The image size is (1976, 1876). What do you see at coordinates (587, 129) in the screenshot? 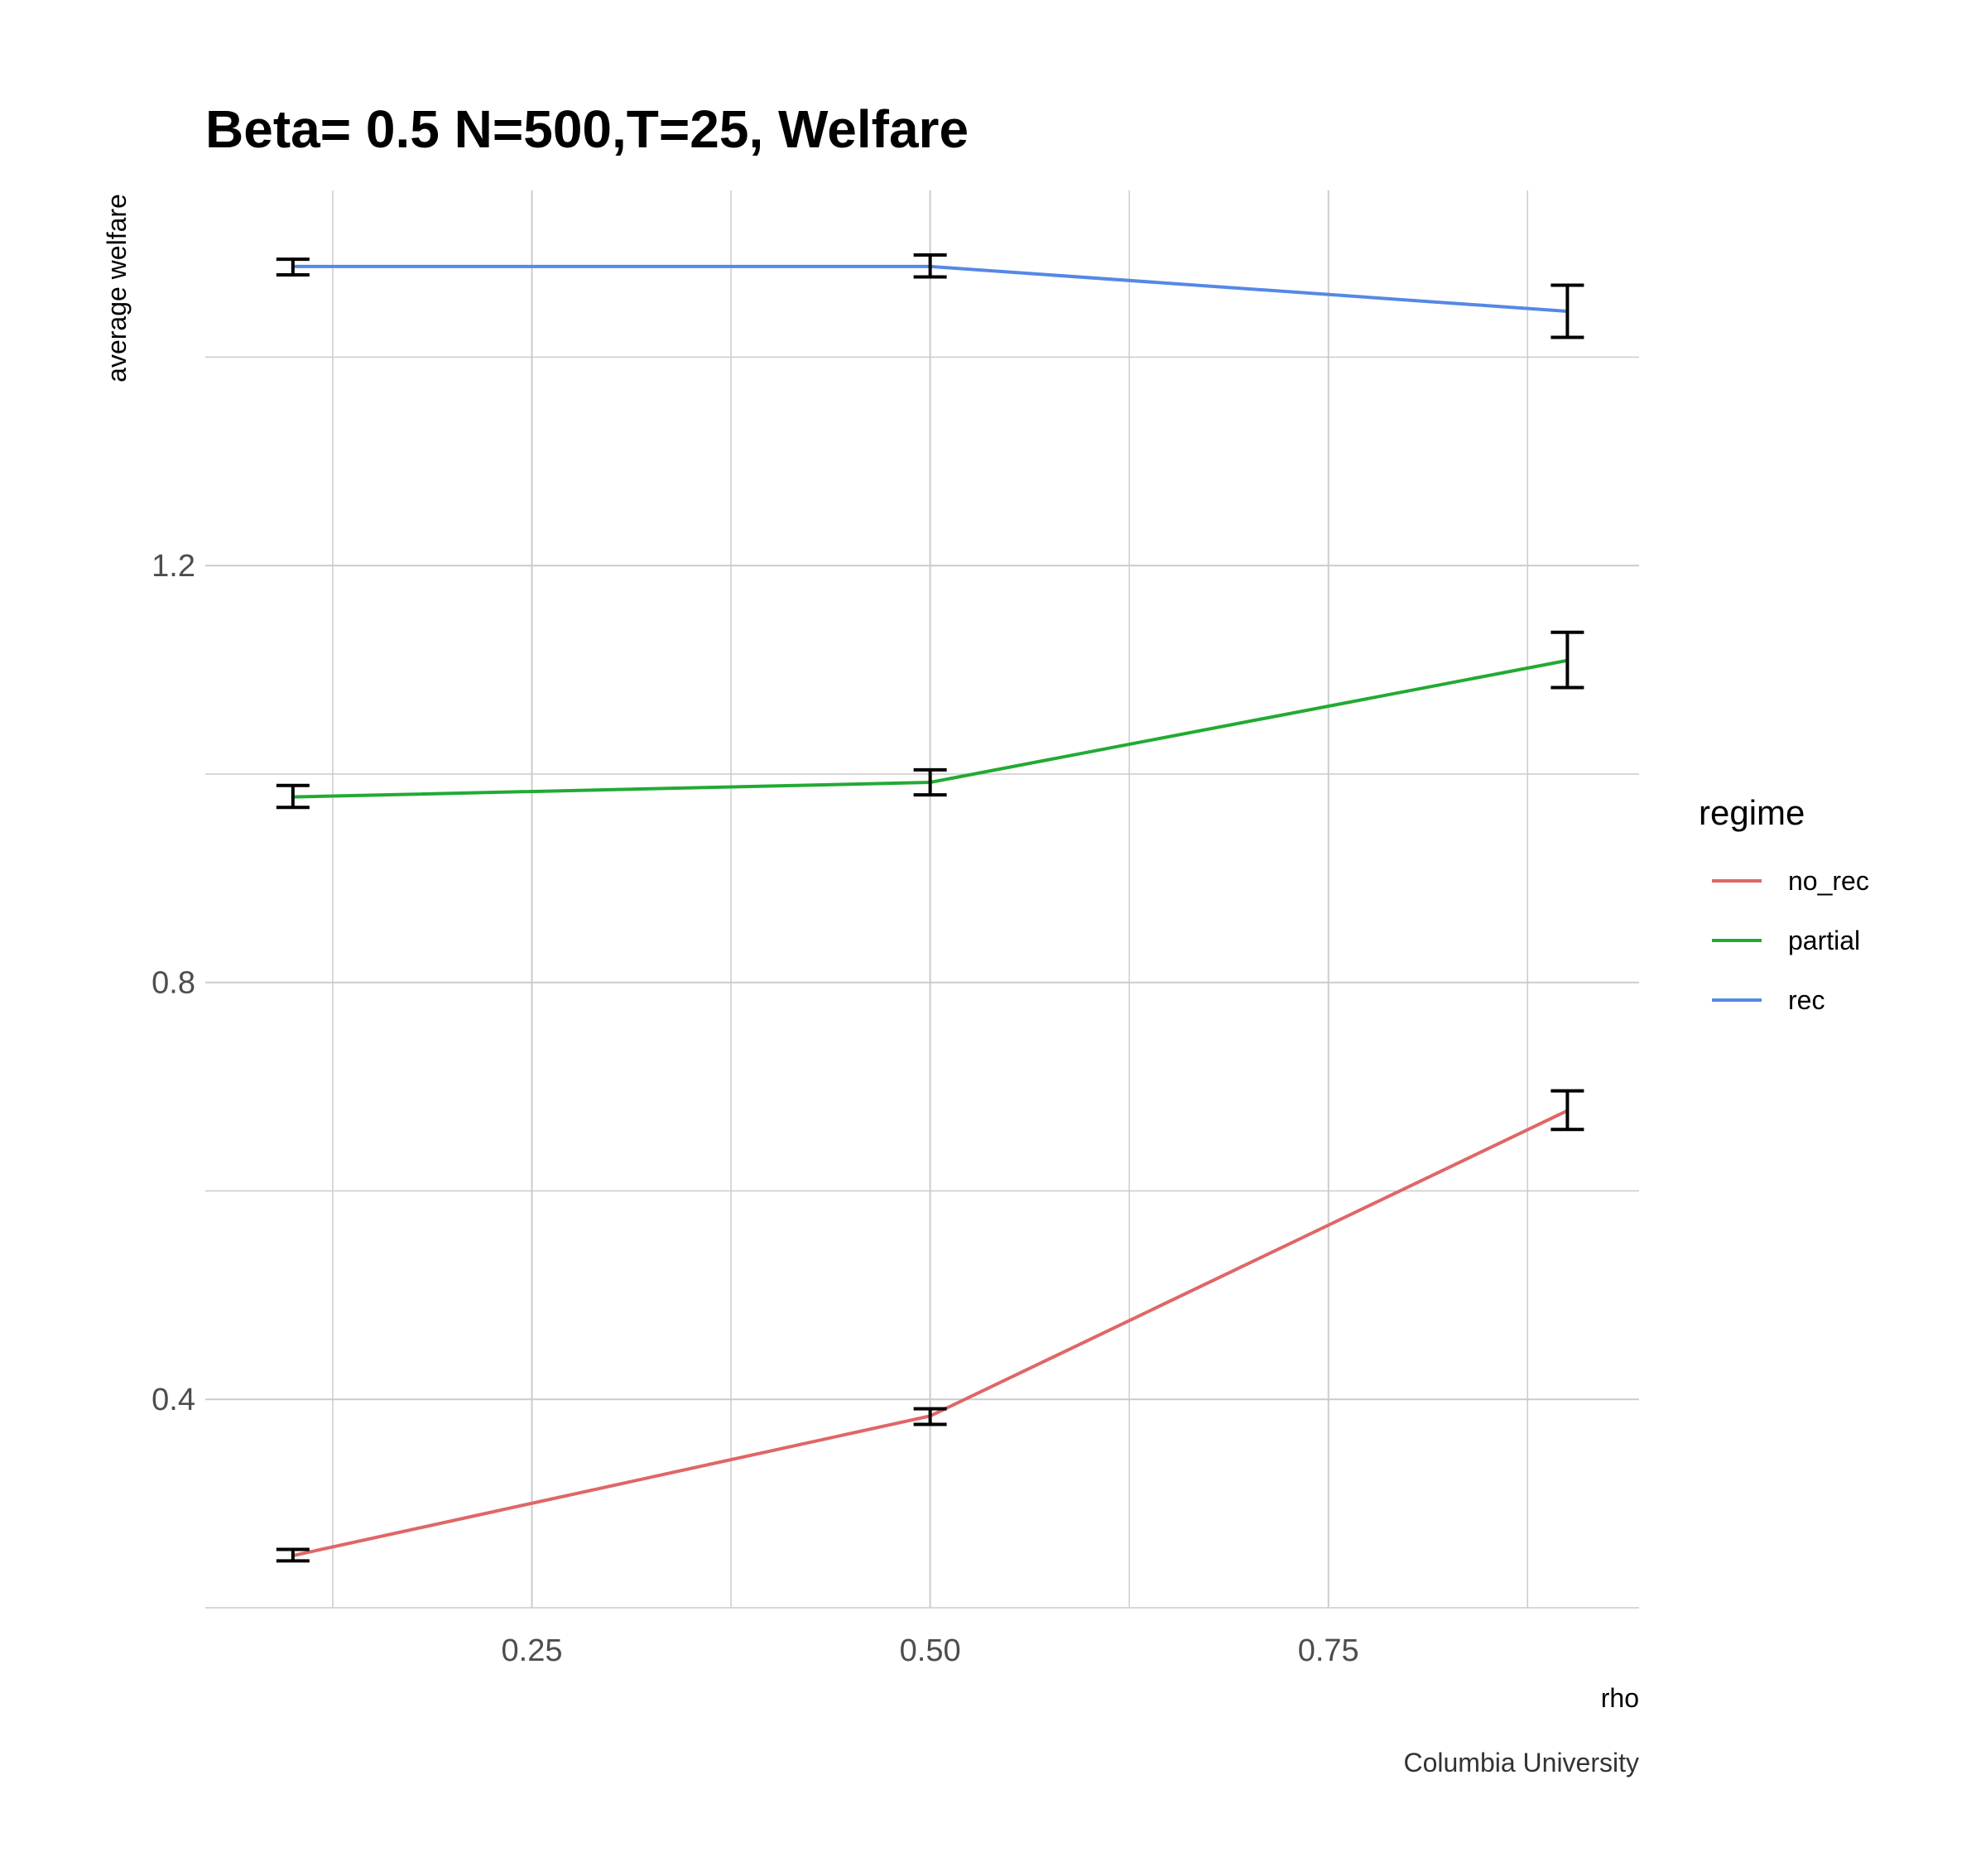
I see `chart-title: Beta= 0.5 N=500,T=25, Welfare` at bounding box center [587, 129].